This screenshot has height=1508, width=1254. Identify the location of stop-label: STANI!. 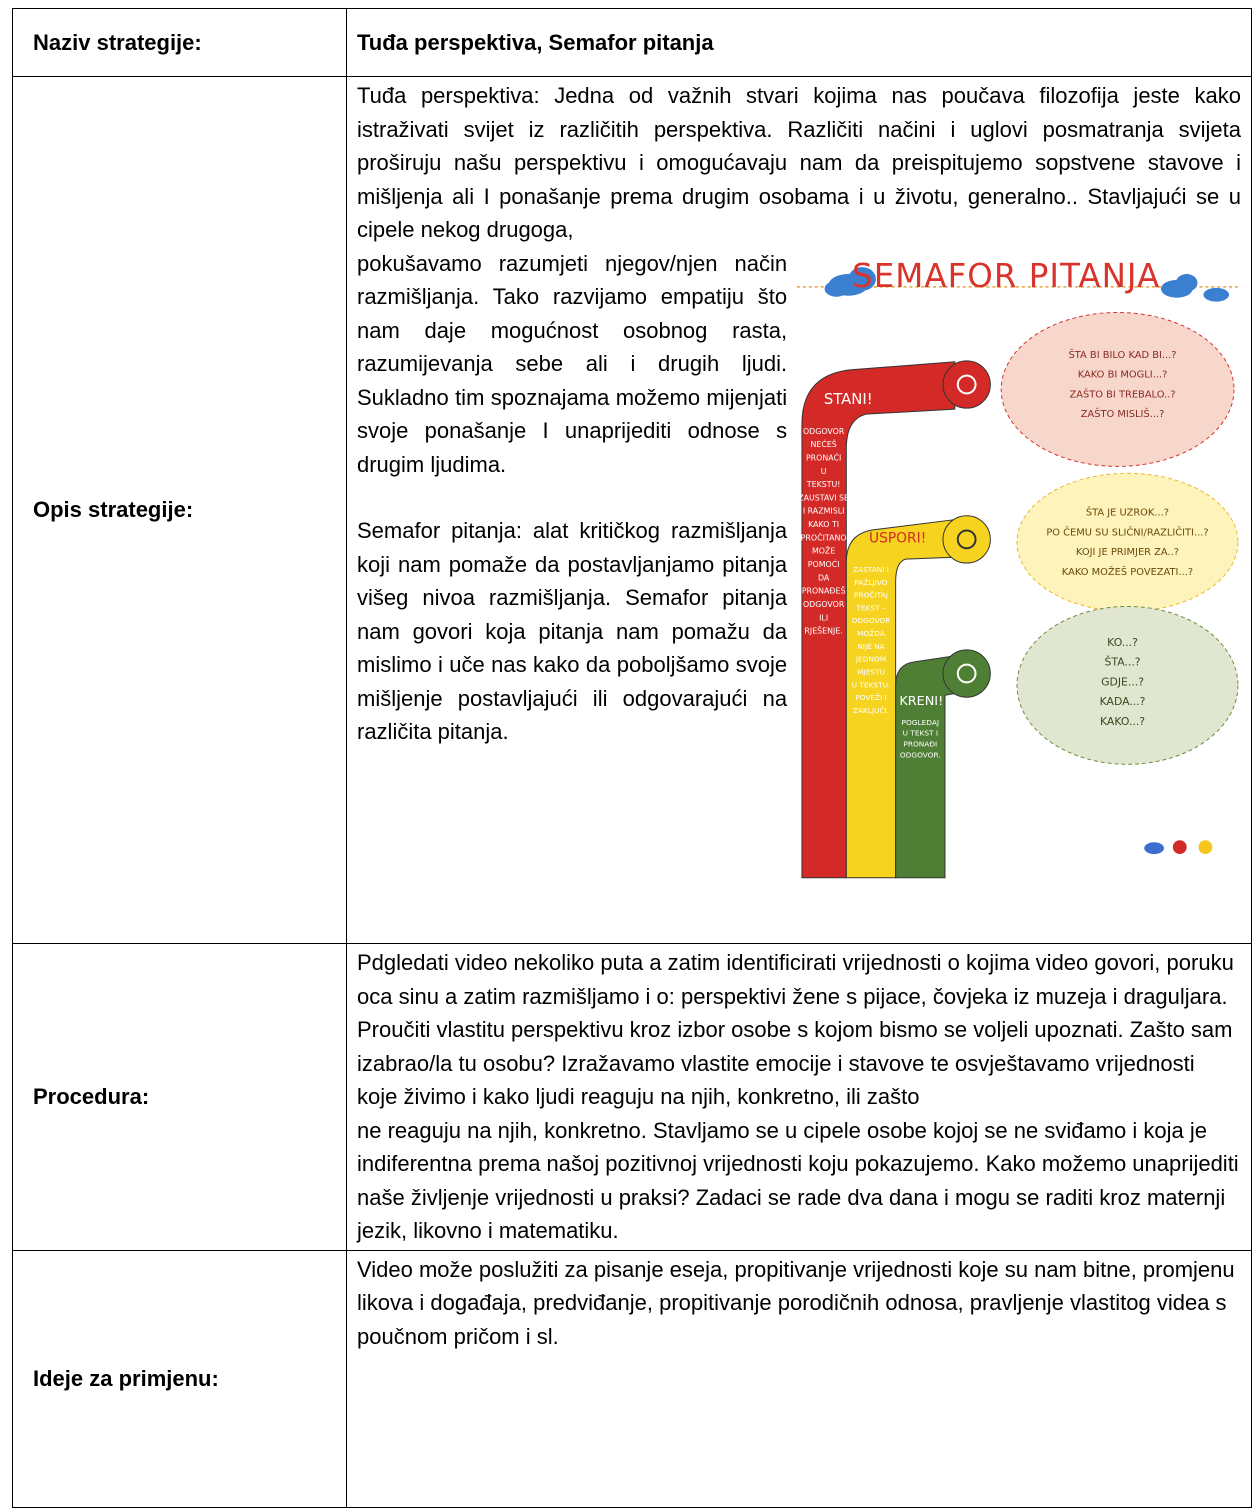
(848, 399).